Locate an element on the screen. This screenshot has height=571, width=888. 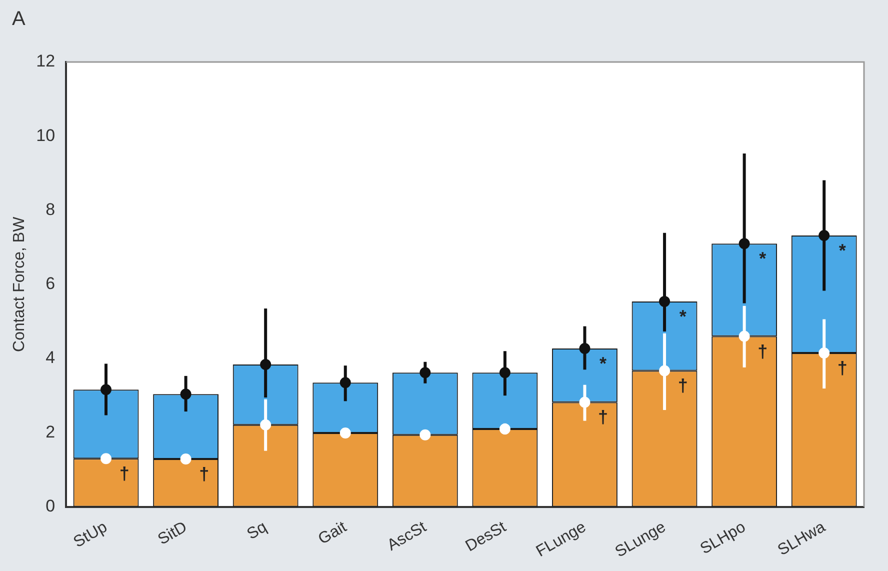
chart-title: A is located at coordinates (19, 19).